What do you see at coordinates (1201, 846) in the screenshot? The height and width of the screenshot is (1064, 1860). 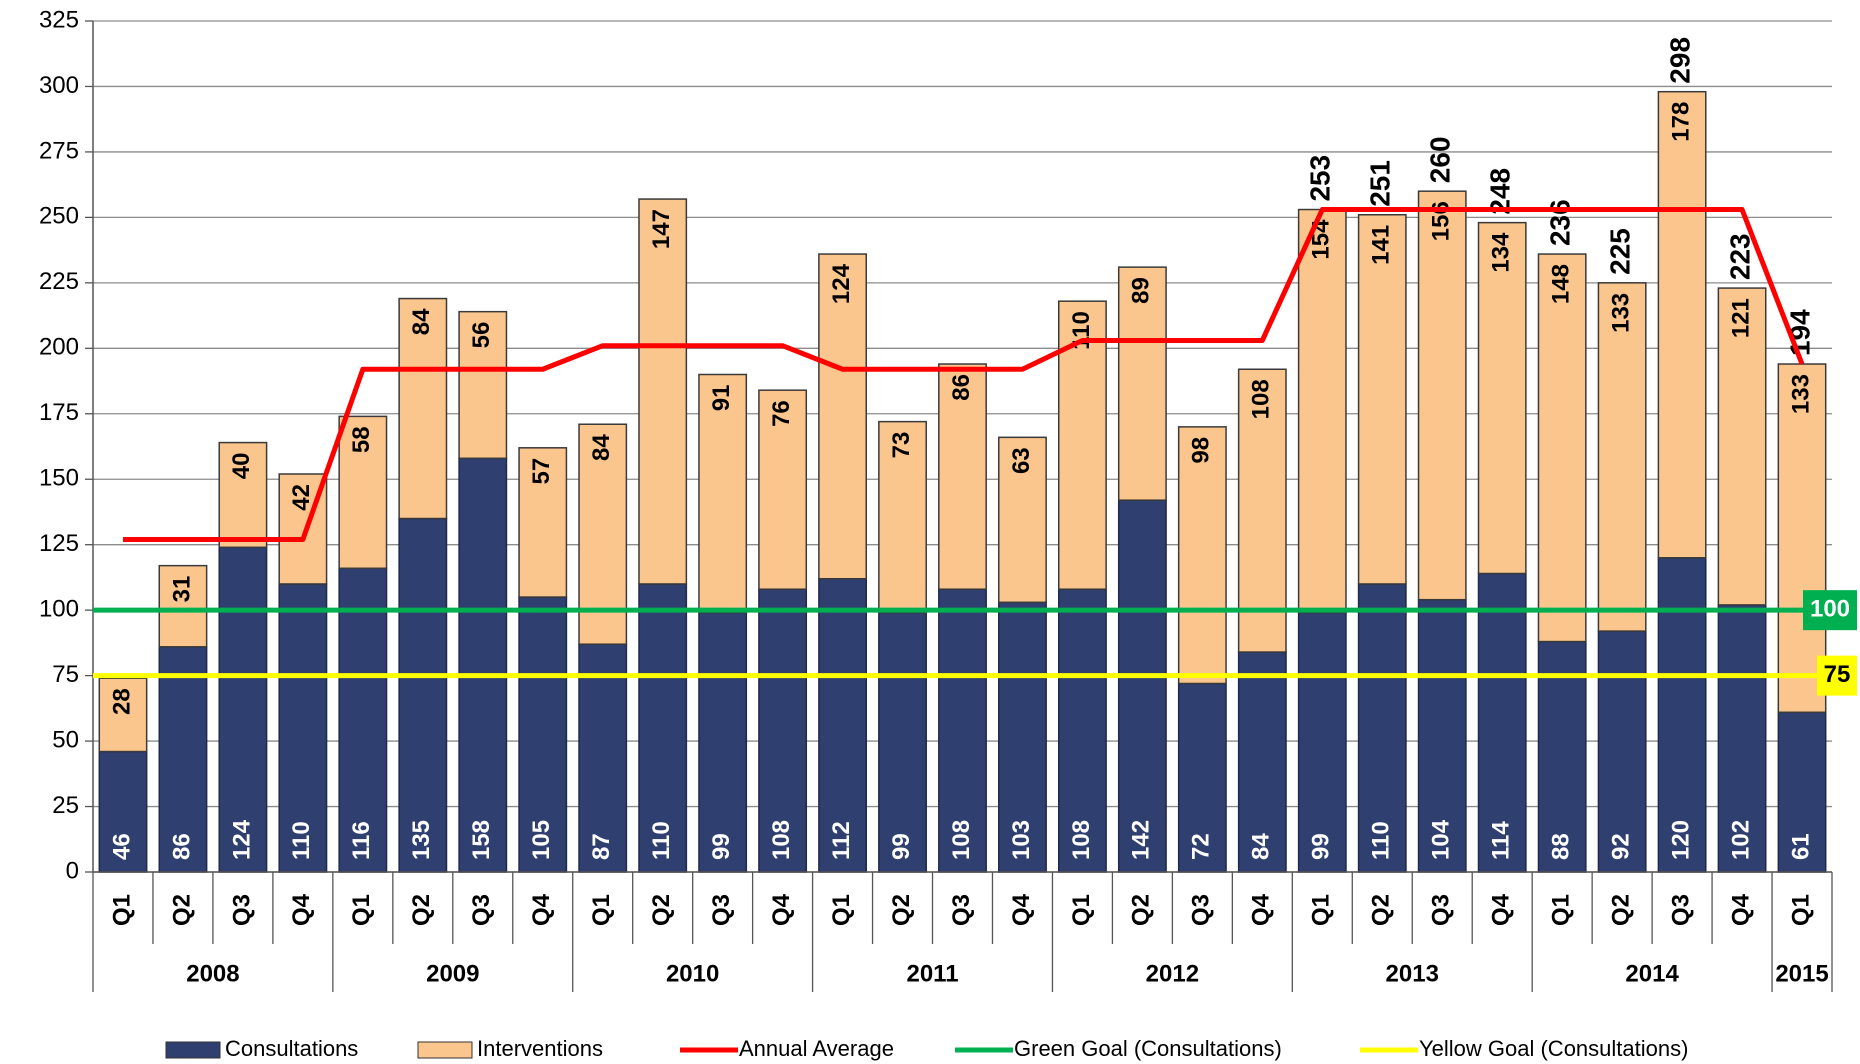 I see `value-label: 72` at bounding box center [1201, 846].